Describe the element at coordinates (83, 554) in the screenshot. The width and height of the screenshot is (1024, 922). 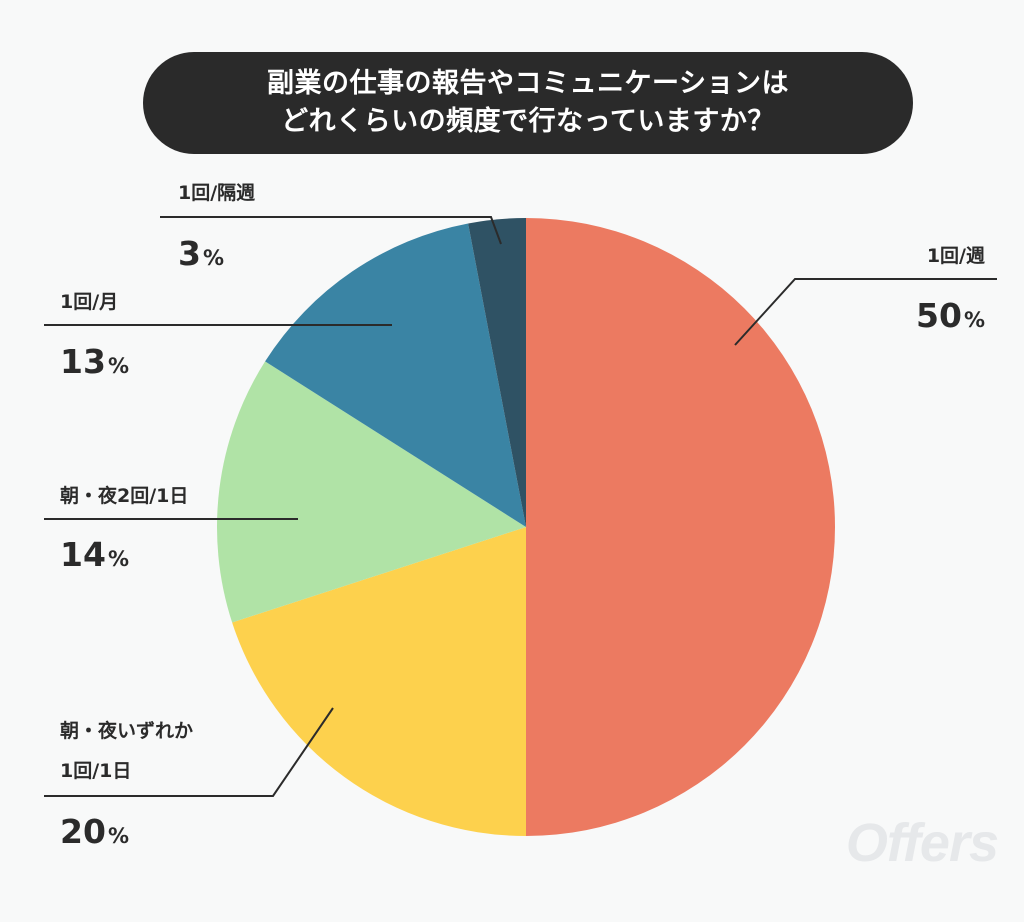
I see `slice-percent-value-2: 14` at that location.